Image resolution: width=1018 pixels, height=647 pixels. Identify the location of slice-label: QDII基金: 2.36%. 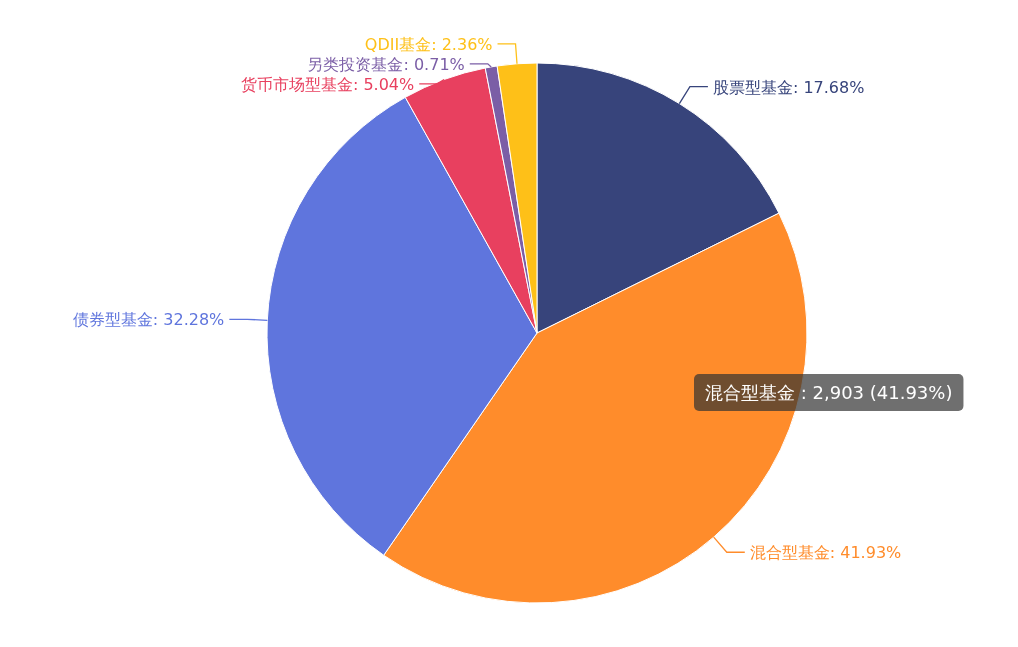
(428, 44).